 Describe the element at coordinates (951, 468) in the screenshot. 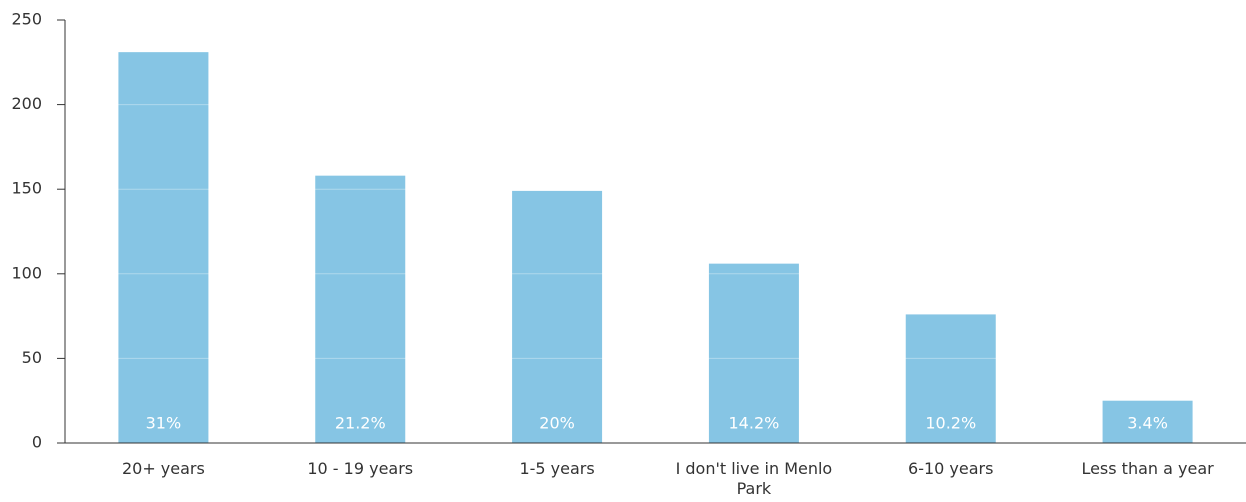

I see `x-tick-label: 6-10 years` at that location.